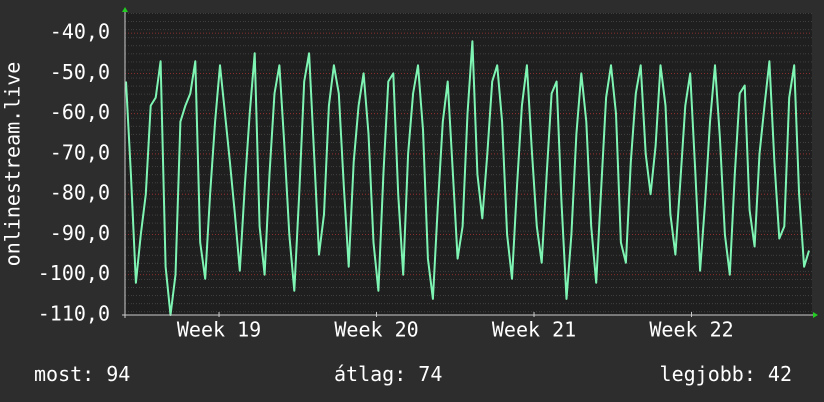 The height and width of the screenshot is (402, 824). Describe the element at coordinates (80, 193) in the screenshot. I see `y-tick-label: -80,0` at that location.